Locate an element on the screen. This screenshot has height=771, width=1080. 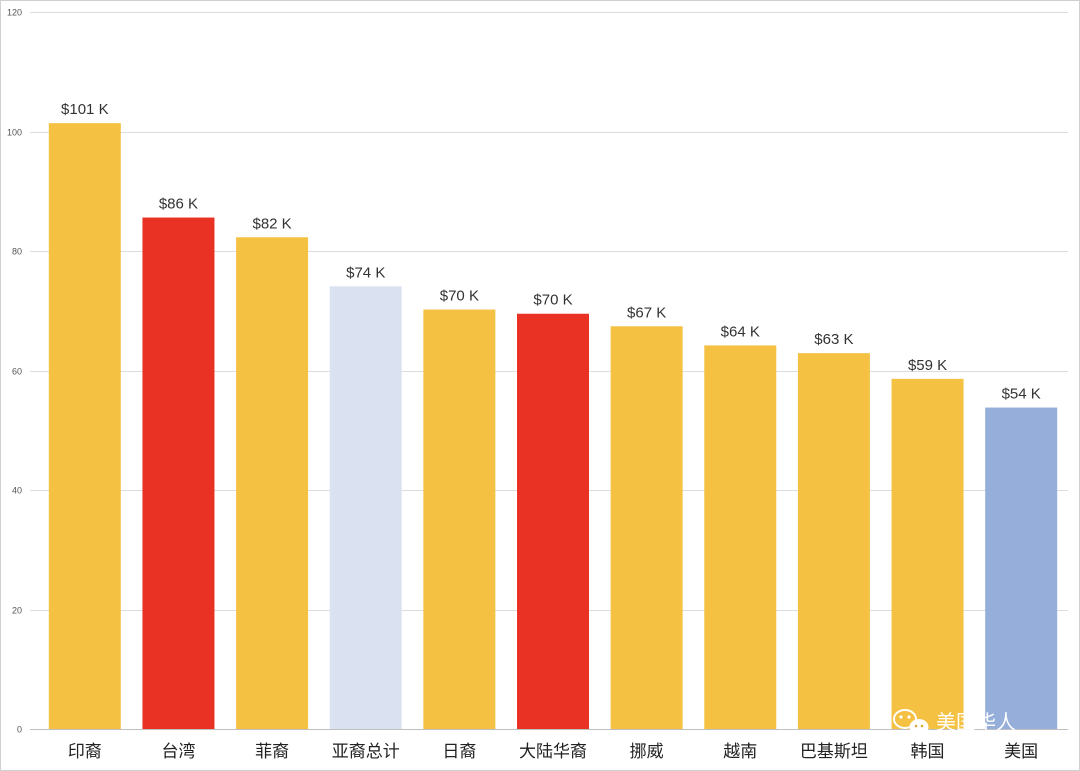
y-tick-label: 100 is located at coordinates (14, 133).